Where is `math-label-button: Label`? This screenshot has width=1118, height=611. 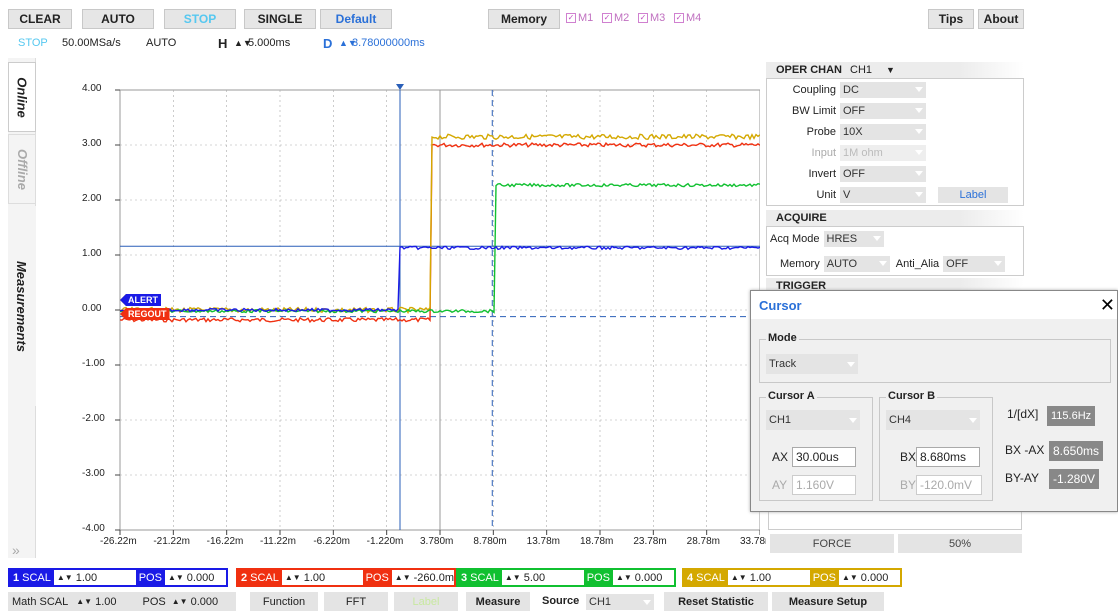 math-label-button: Label is located at coordinates (426, 601).